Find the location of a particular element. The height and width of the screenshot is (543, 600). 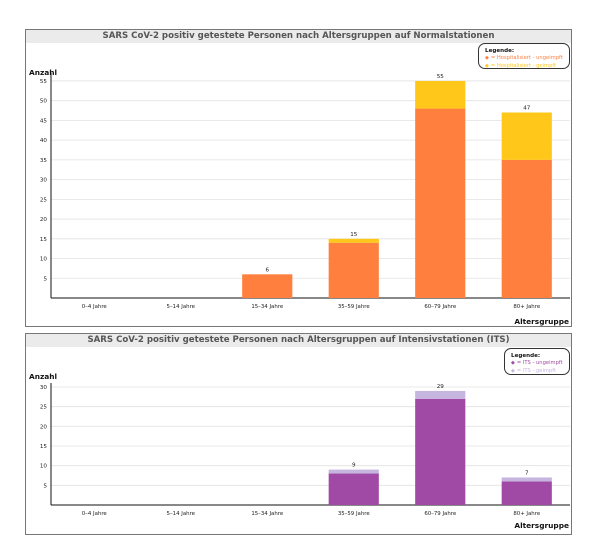

y-tick-label: 50 is located at coordinates (44, 102).